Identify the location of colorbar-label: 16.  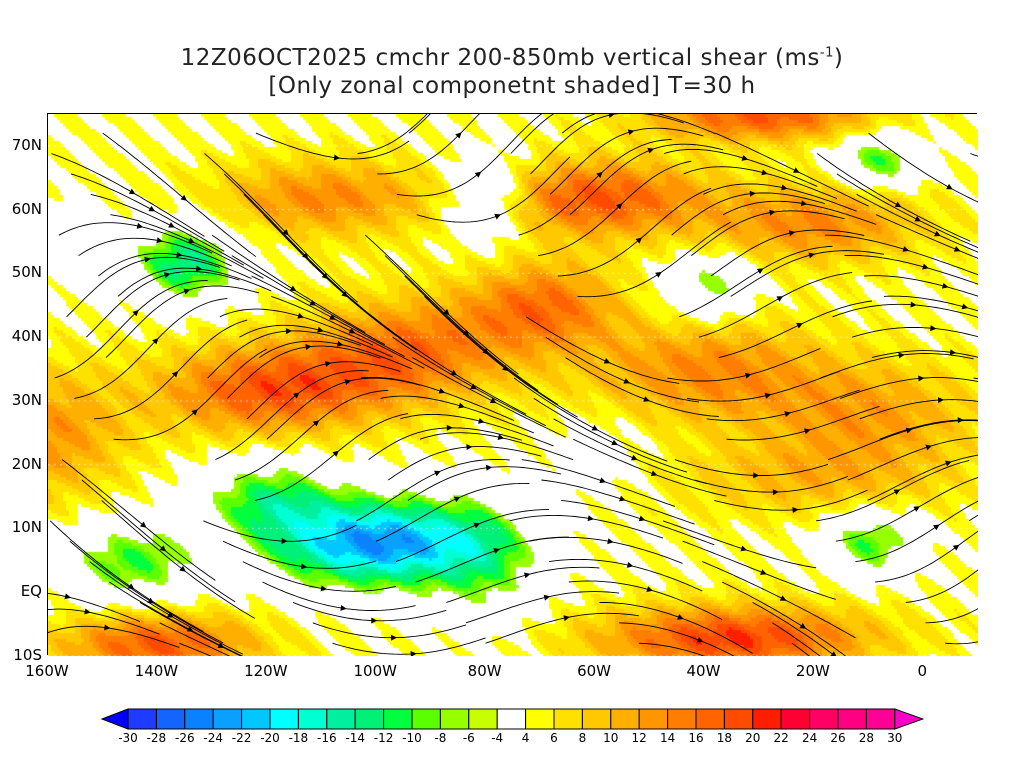
(696, 738).